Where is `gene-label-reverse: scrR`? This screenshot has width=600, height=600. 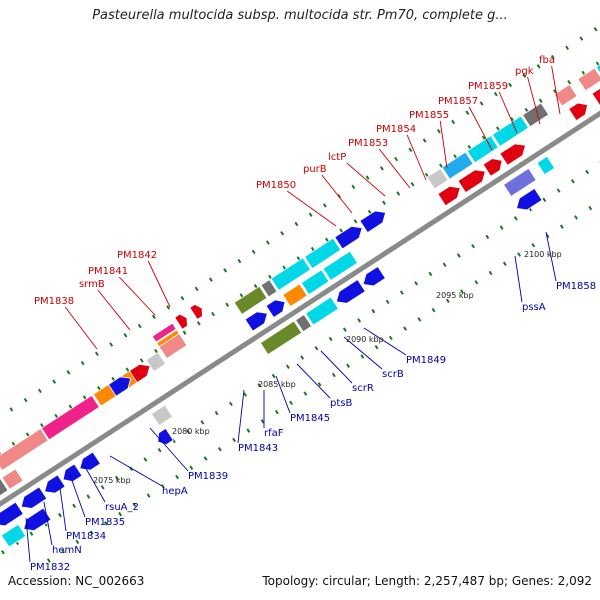
gene-label-reverse: scrR is located at coordinates (363, 388).